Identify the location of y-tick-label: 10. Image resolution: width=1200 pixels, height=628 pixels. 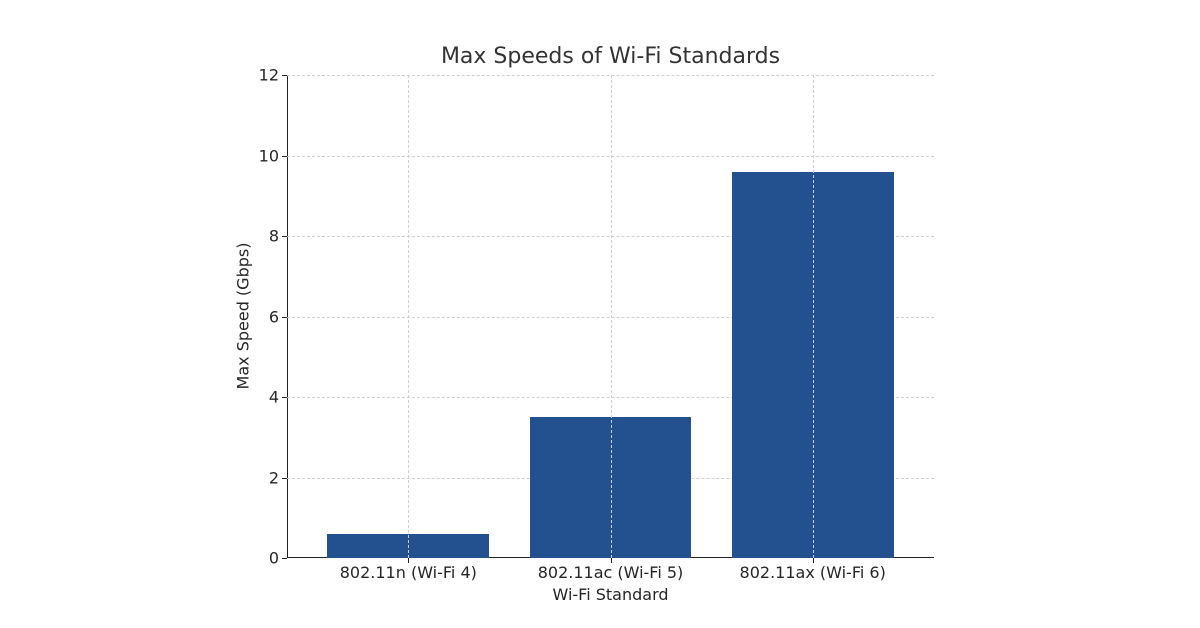
(268, 155).